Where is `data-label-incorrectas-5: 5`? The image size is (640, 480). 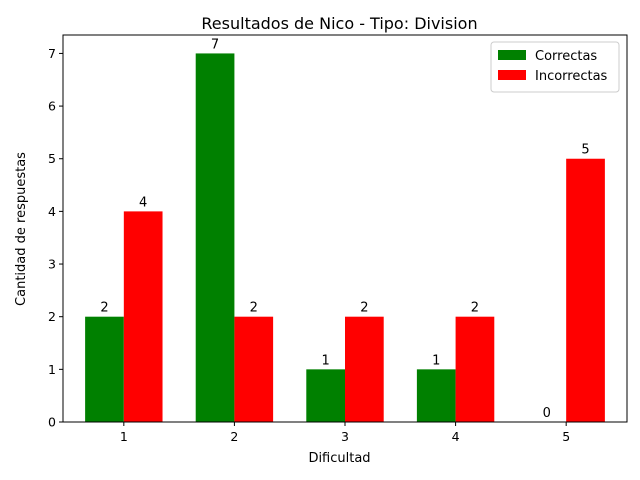
data-label-incorrectas-5: 5 is located at coordinates (585, 150).